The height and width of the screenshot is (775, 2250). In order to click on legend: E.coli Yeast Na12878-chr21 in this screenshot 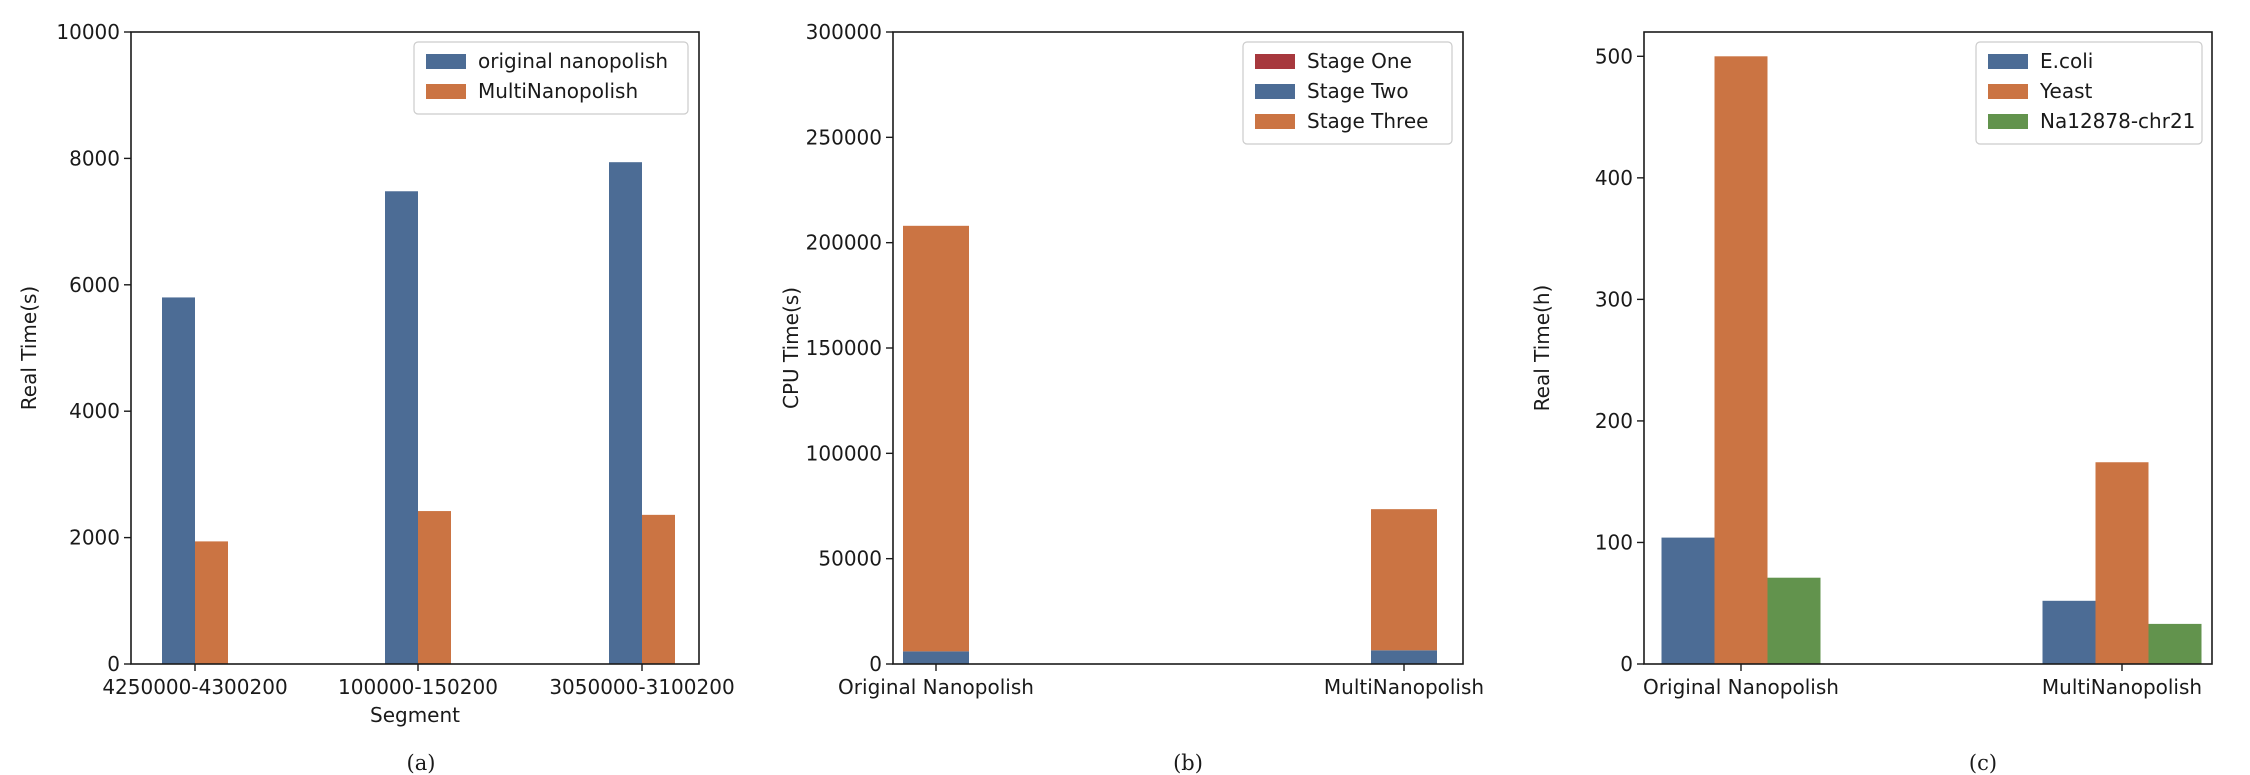, I will do `click(2089, 93)`.